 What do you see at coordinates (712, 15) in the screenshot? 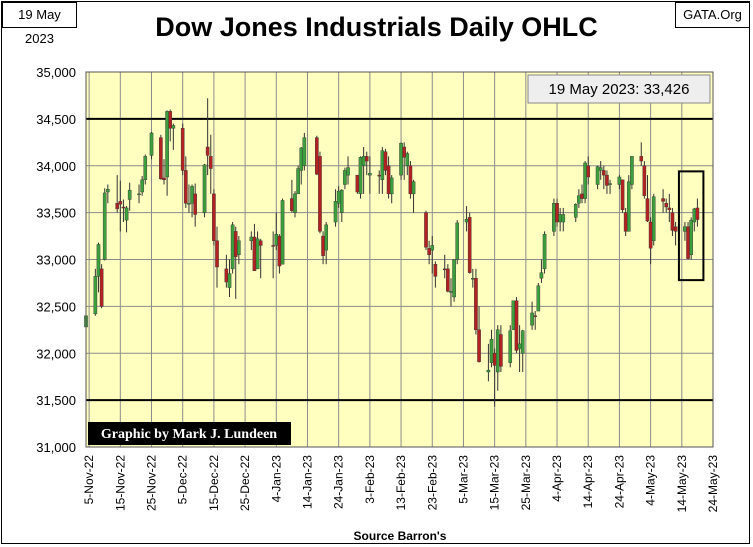
I see `site-label: GATA.Org` at bounding box center [712, 15].